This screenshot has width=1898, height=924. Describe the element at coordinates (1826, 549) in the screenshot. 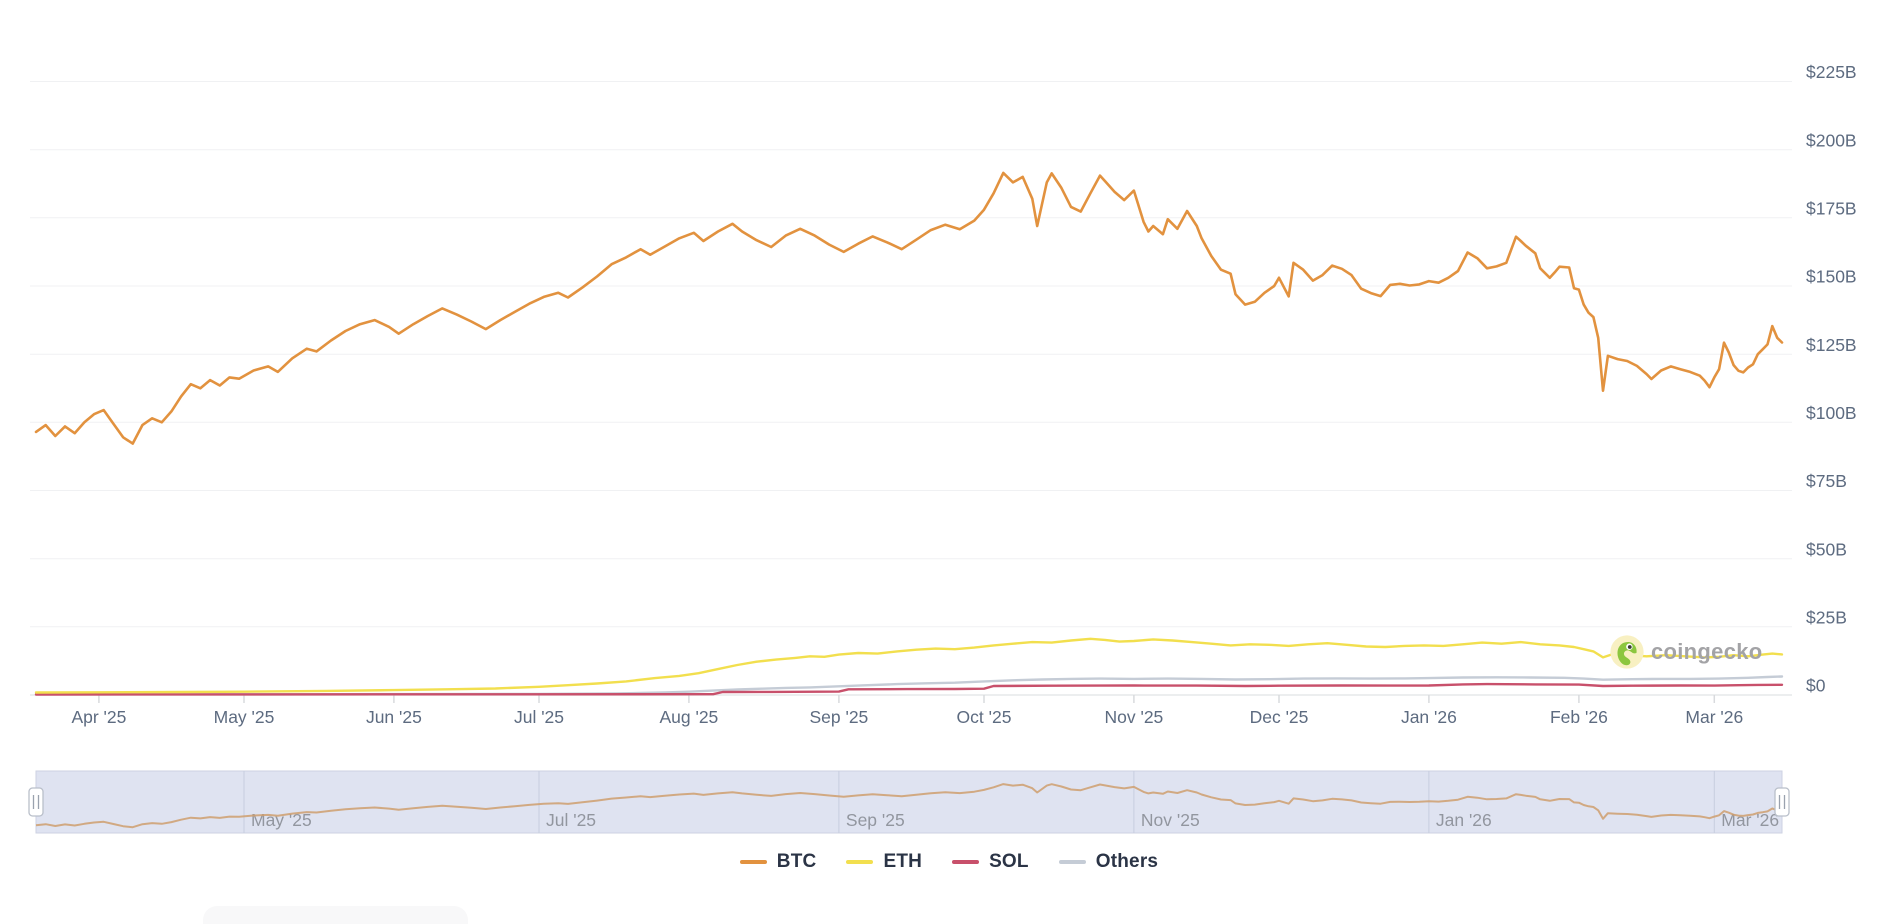

I see `y-axis-label: $50B` at that location.